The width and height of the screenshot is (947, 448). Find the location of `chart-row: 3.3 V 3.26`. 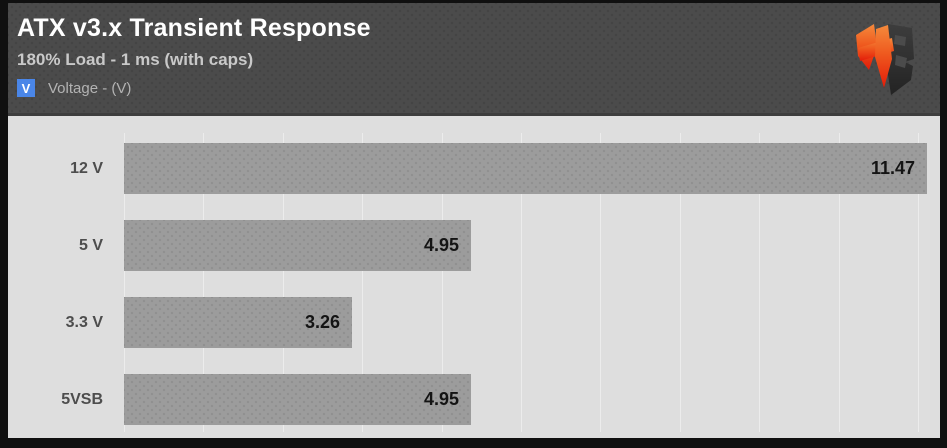

chart-row: 3.3 V 3.26 is located at coordinates (474, 322).